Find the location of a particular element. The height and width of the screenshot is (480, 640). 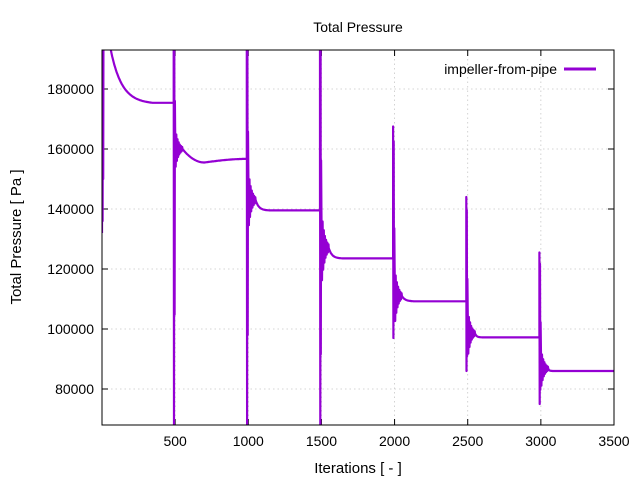

chart-title: Total Pressure is located at coordinates (358, 27).